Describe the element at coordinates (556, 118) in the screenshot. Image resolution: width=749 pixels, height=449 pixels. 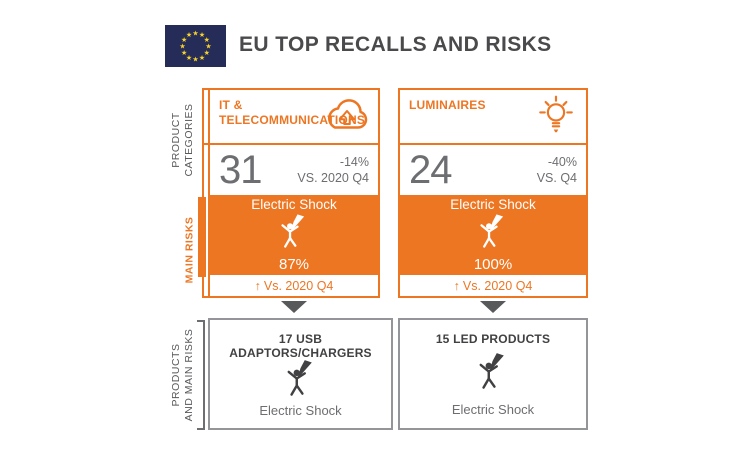
I see `light-bulb-icon` at that location.